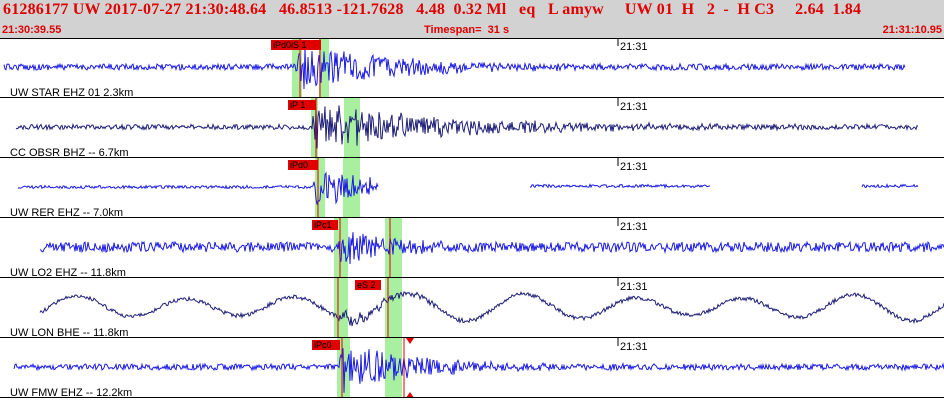  What do you see at coordinates (297, 105) in the screenshot?
I see `pick-label: iP 1` at bounding box center [297, 105].